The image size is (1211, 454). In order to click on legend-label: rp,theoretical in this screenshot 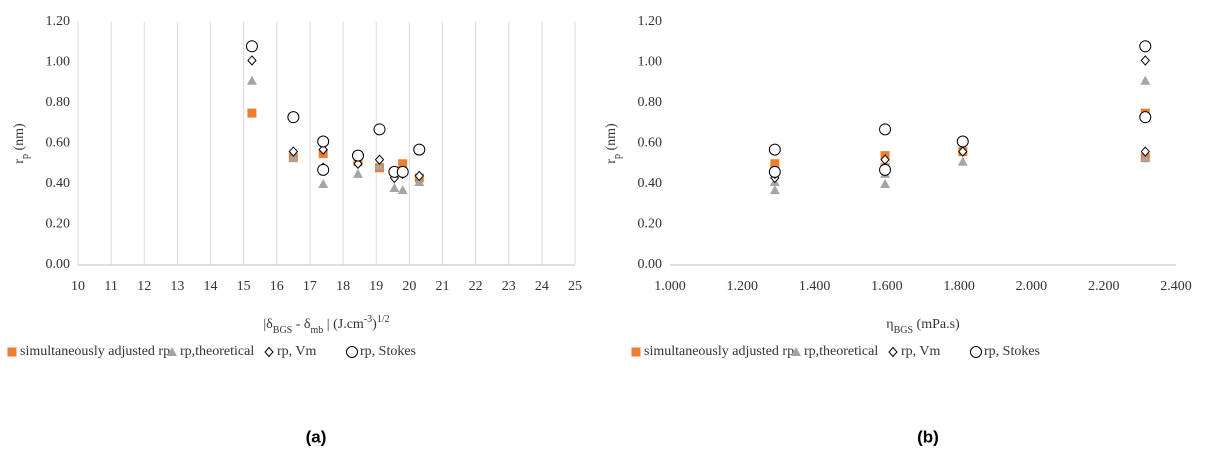, I will do `click(217, 351)`.